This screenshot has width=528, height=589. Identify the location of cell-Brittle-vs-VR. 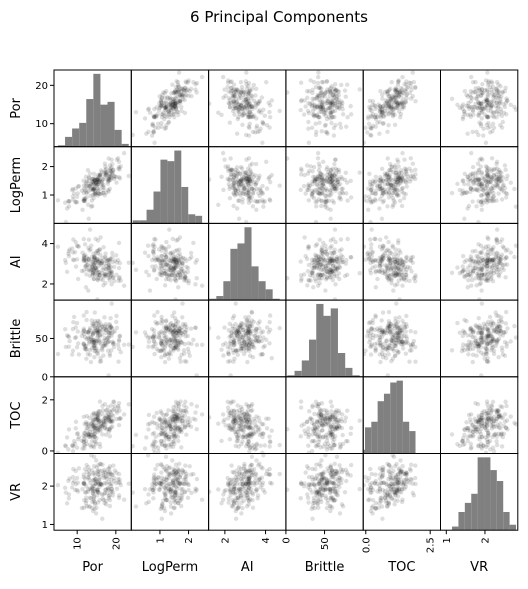
(479, 338).